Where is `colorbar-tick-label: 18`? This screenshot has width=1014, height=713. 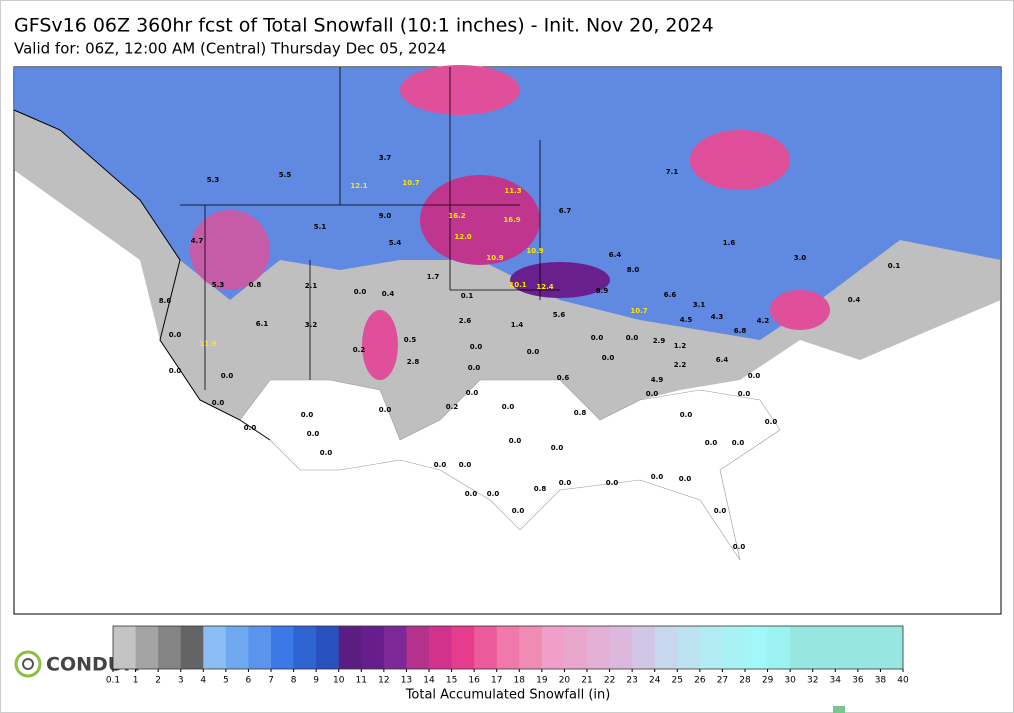
colorbar-tick-label: 18 is located at coordinates (520, 681).